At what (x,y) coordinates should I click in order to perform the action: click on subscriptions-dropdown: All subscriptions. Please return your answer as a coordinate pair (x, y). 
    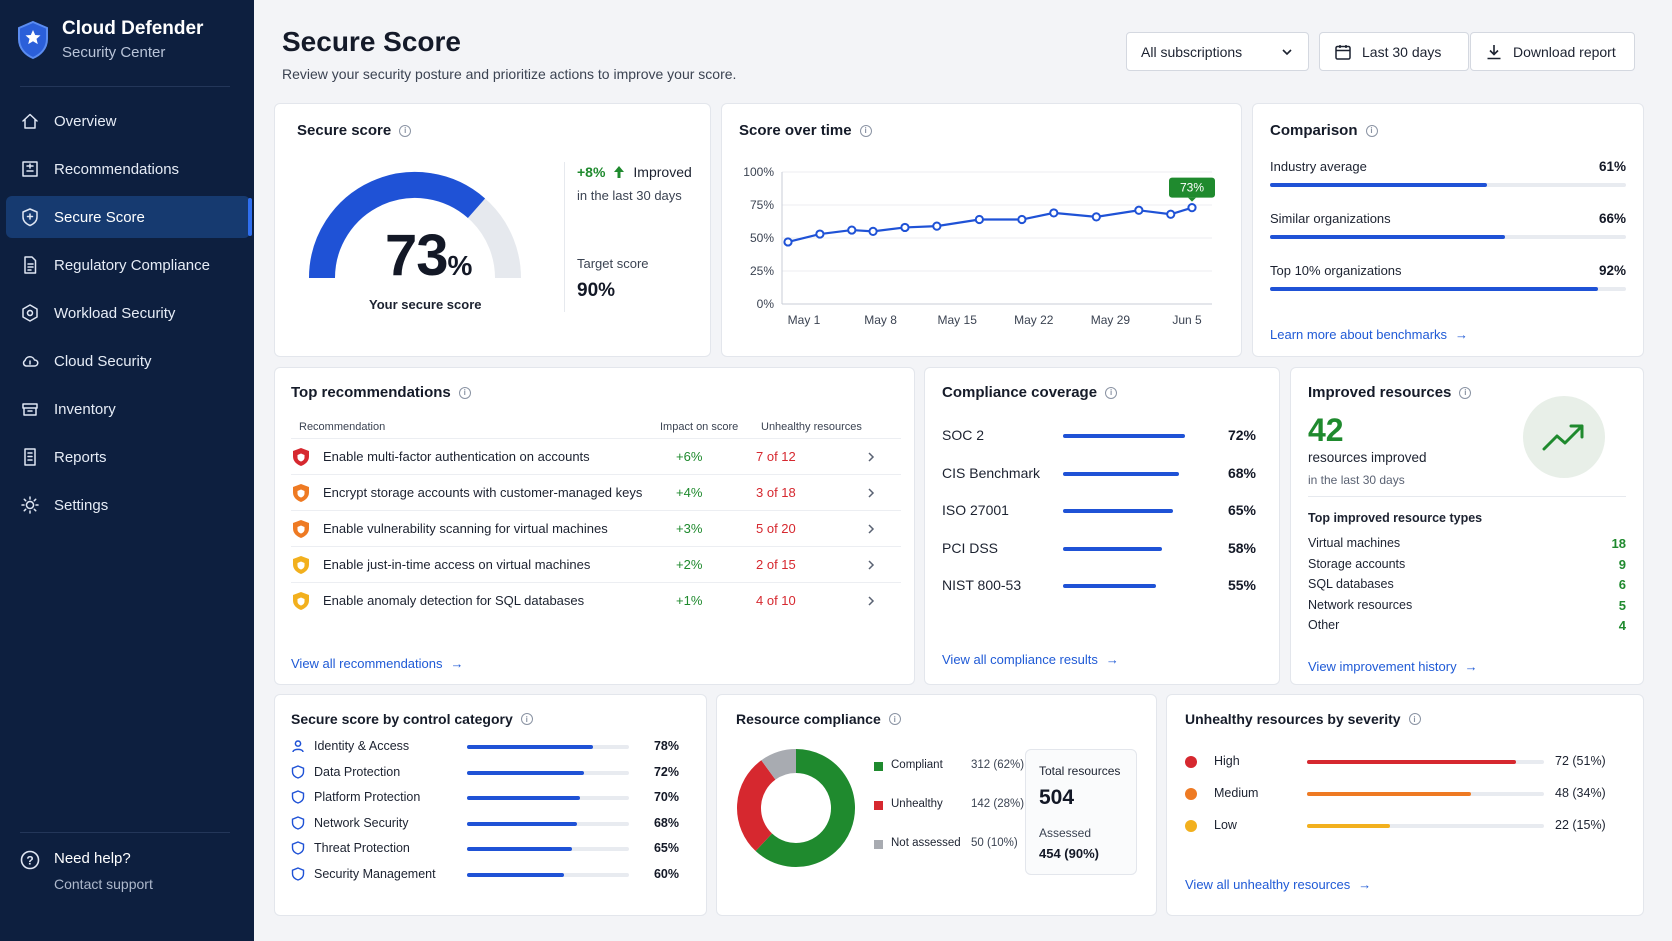
    Looking at the image, I should click on (1217, 51).